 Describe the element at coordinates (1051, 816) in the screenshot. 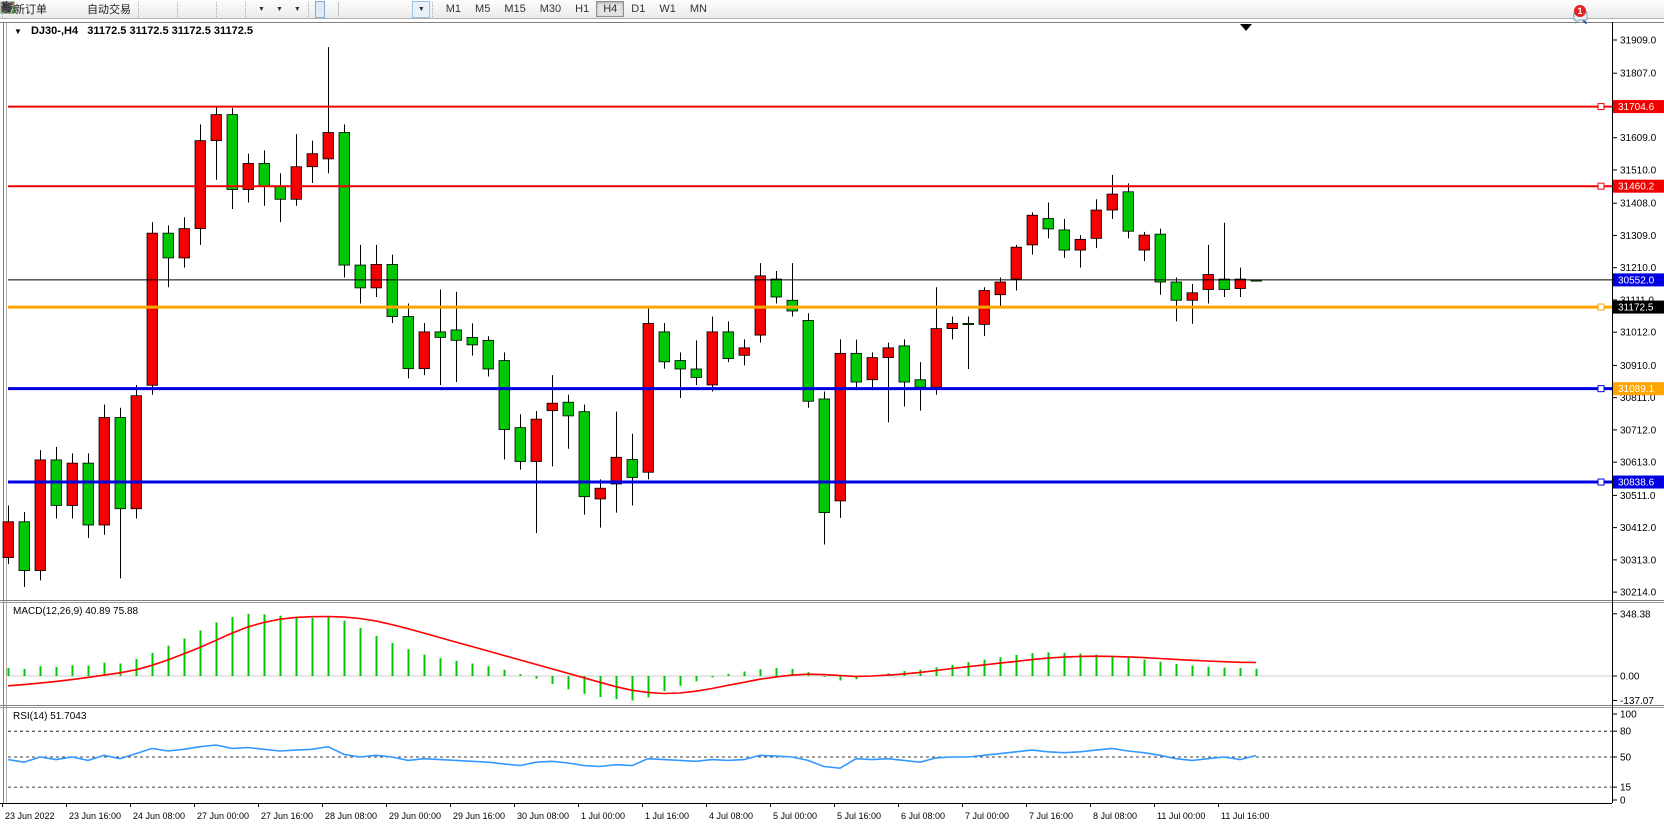

I see `time-tick-label: 7 Jul 16:00` at that location.